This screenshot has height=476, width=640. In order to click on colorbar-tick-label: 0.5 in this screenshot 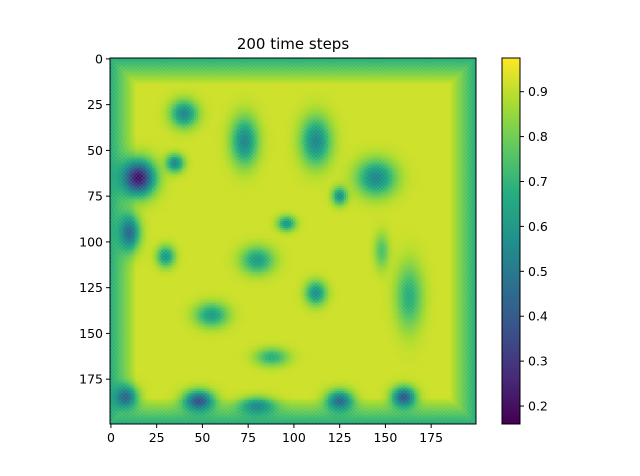, I will do `click(538, 271)`.